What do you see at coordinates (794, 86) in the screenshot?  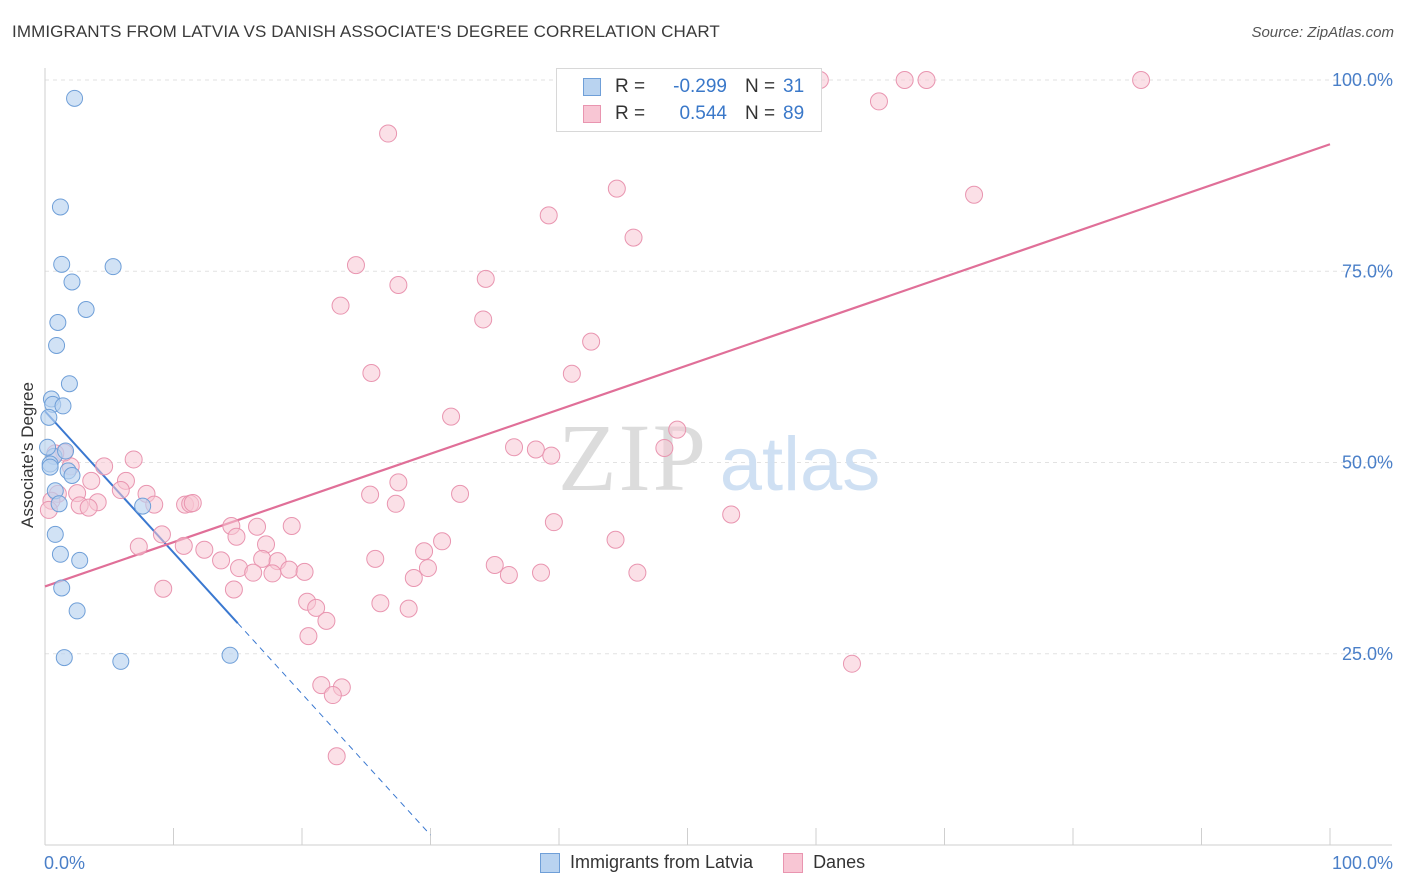 I see `legend-n-value: 31` at bounding box center [794, 86].